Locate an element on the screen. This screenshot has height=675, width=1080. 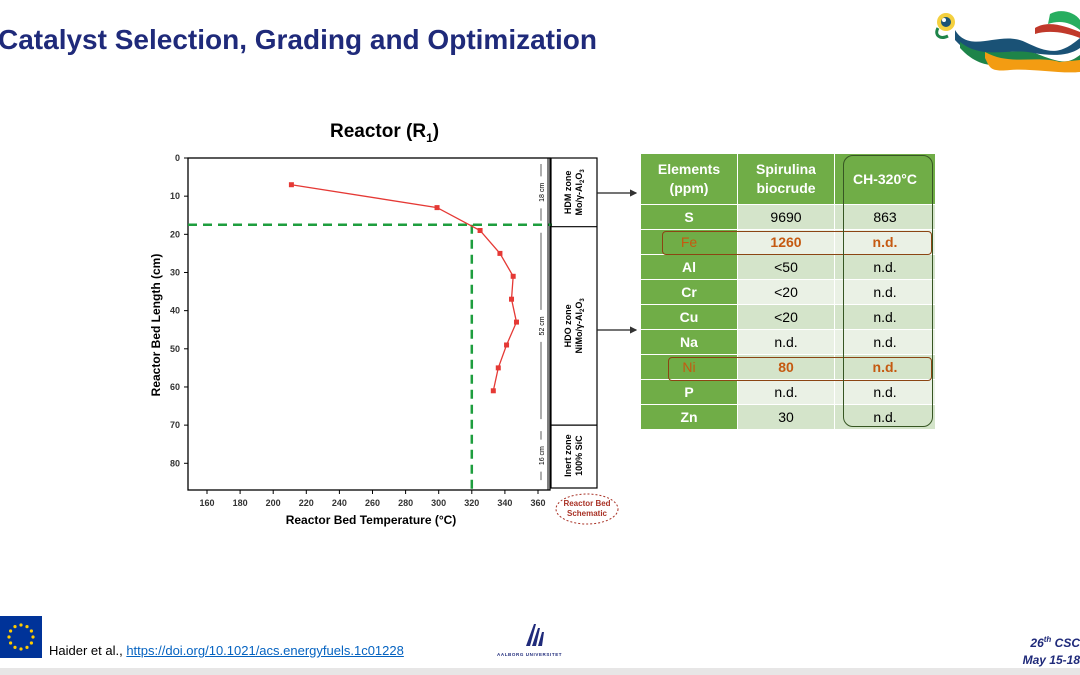
zone-catalyst: 100% SiC is located at coordinates (579, 455).